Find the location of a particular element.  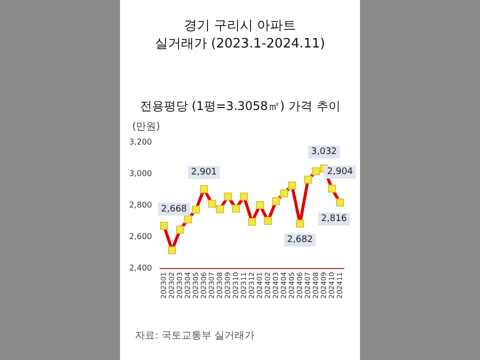

data-label: 3,032 is located at coordinates (324, 151).